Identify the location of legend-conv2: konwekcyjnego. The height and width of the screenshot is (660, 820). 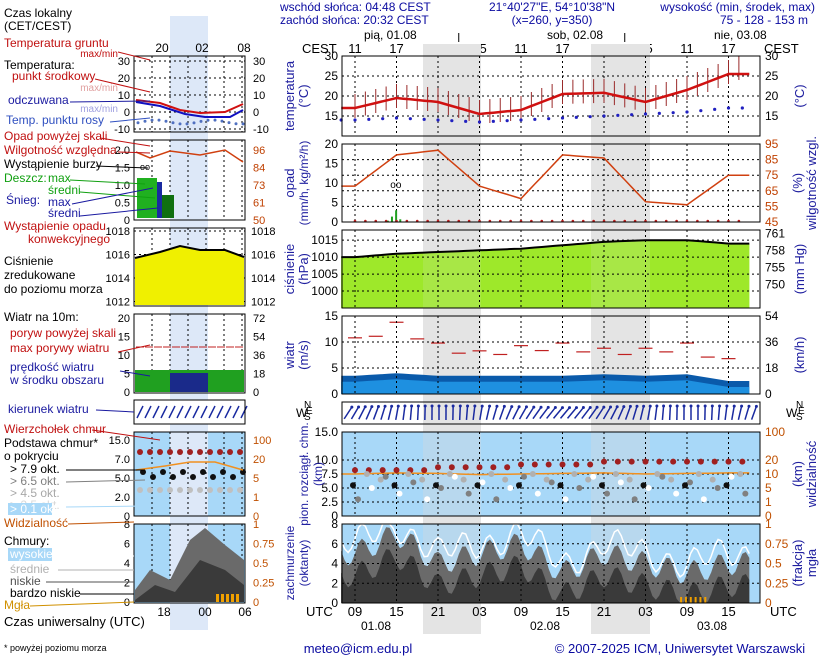
(69, 239).